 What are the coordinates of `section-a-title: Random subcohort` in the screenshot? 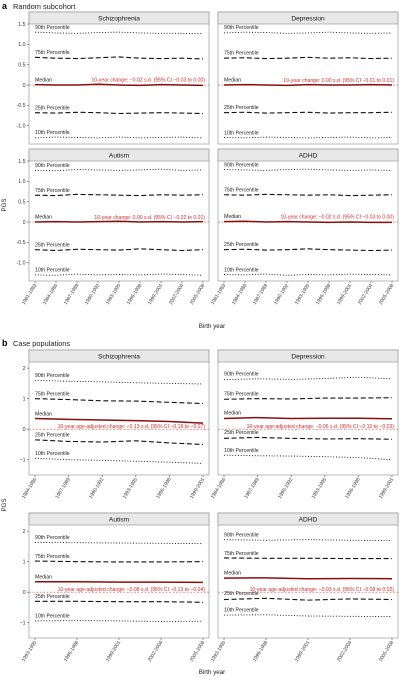 It's located at (44, 6).